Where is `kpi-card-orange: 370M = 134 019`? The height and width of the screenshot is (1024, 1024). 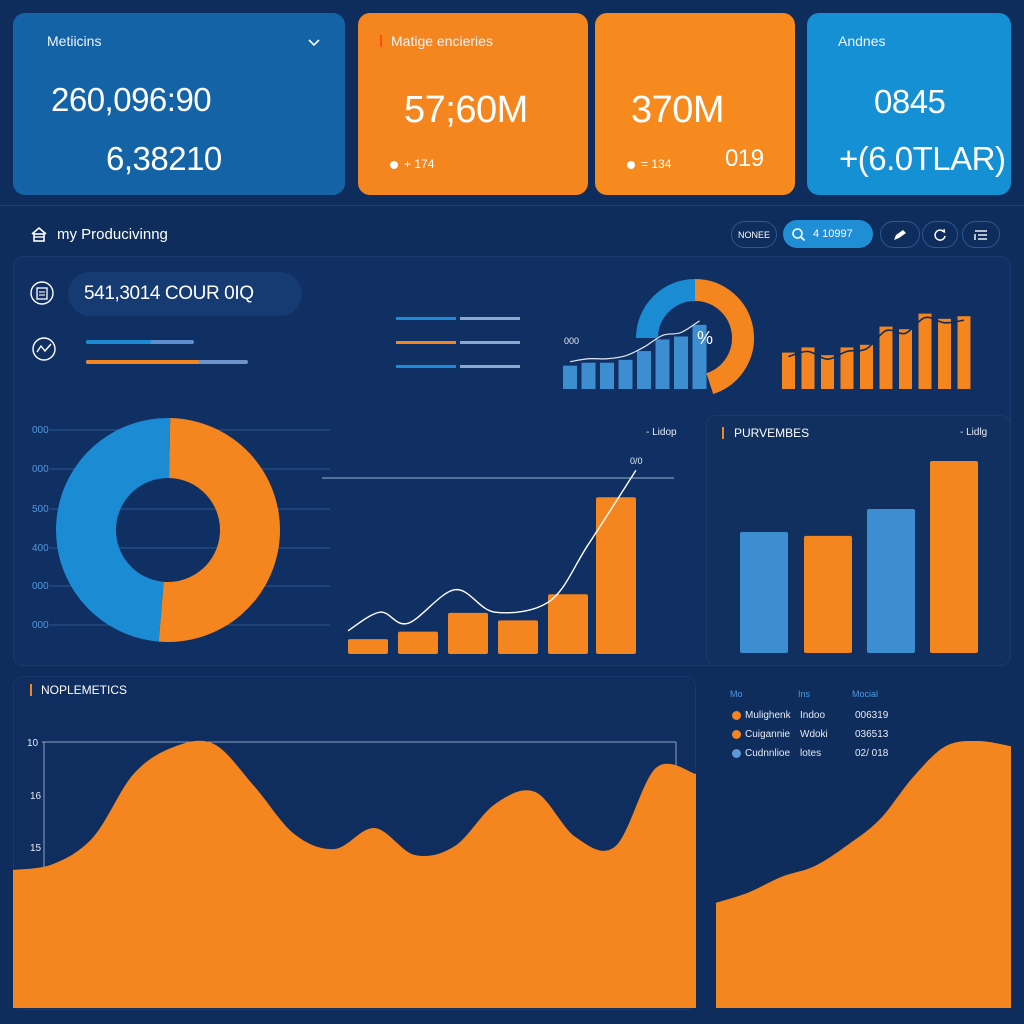 kpi-card-orange: 370M = 134 019 is located at coordinates (695, 104).